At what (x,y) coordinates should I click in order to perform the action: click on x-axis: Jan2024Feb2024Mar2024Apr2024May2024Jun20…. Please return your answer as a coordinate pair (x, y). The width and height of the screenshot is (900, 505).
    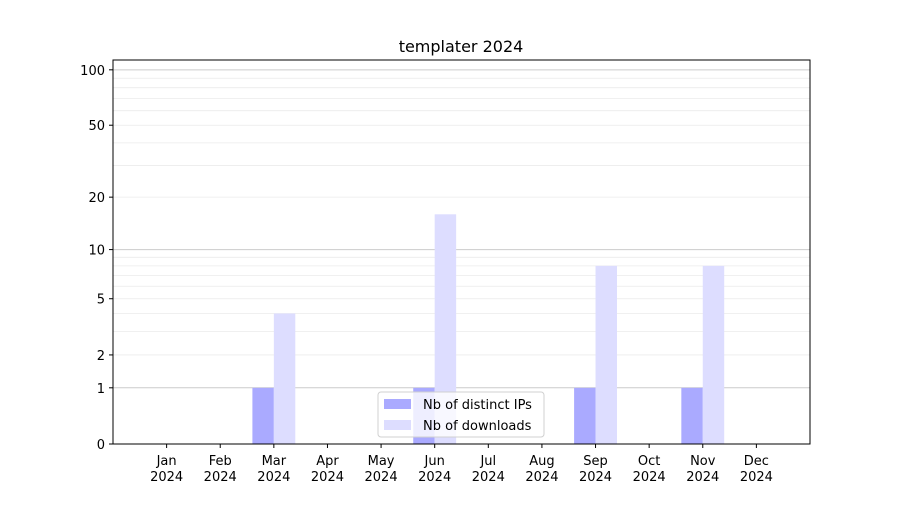
    Looking at the image, I should click on (461, 464).